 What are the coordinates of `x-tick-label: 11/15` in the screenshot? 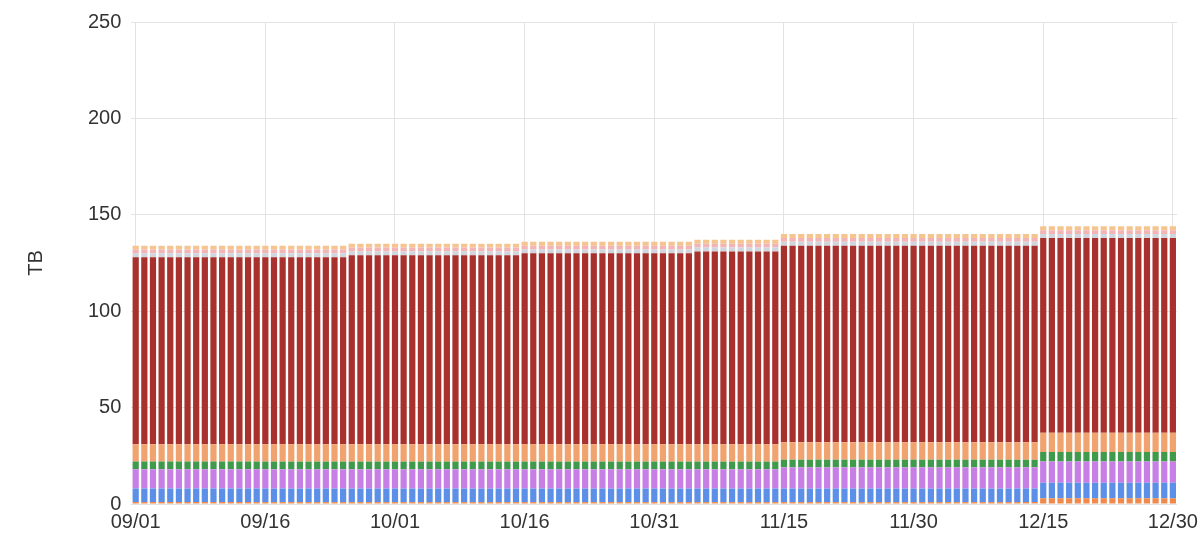 It's located at (784, 520).